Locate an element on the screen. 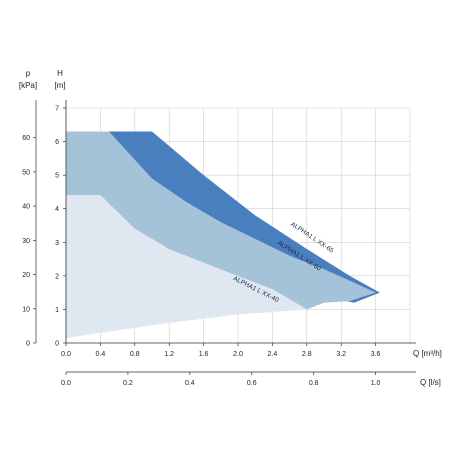 The image size is (458, 458). x-tick-label: 1.2 is located at coordinates (169, 354).